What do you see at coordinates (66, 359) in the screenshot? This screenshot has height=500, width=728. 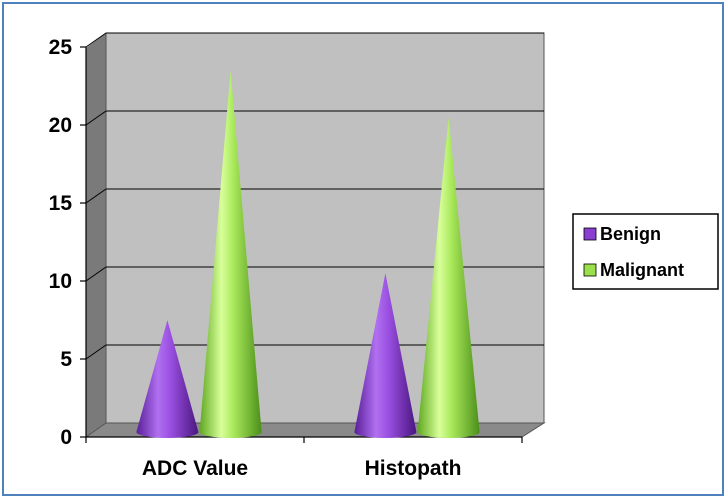 I see `y-tick-label: 5` at bounding box center [66, 359].